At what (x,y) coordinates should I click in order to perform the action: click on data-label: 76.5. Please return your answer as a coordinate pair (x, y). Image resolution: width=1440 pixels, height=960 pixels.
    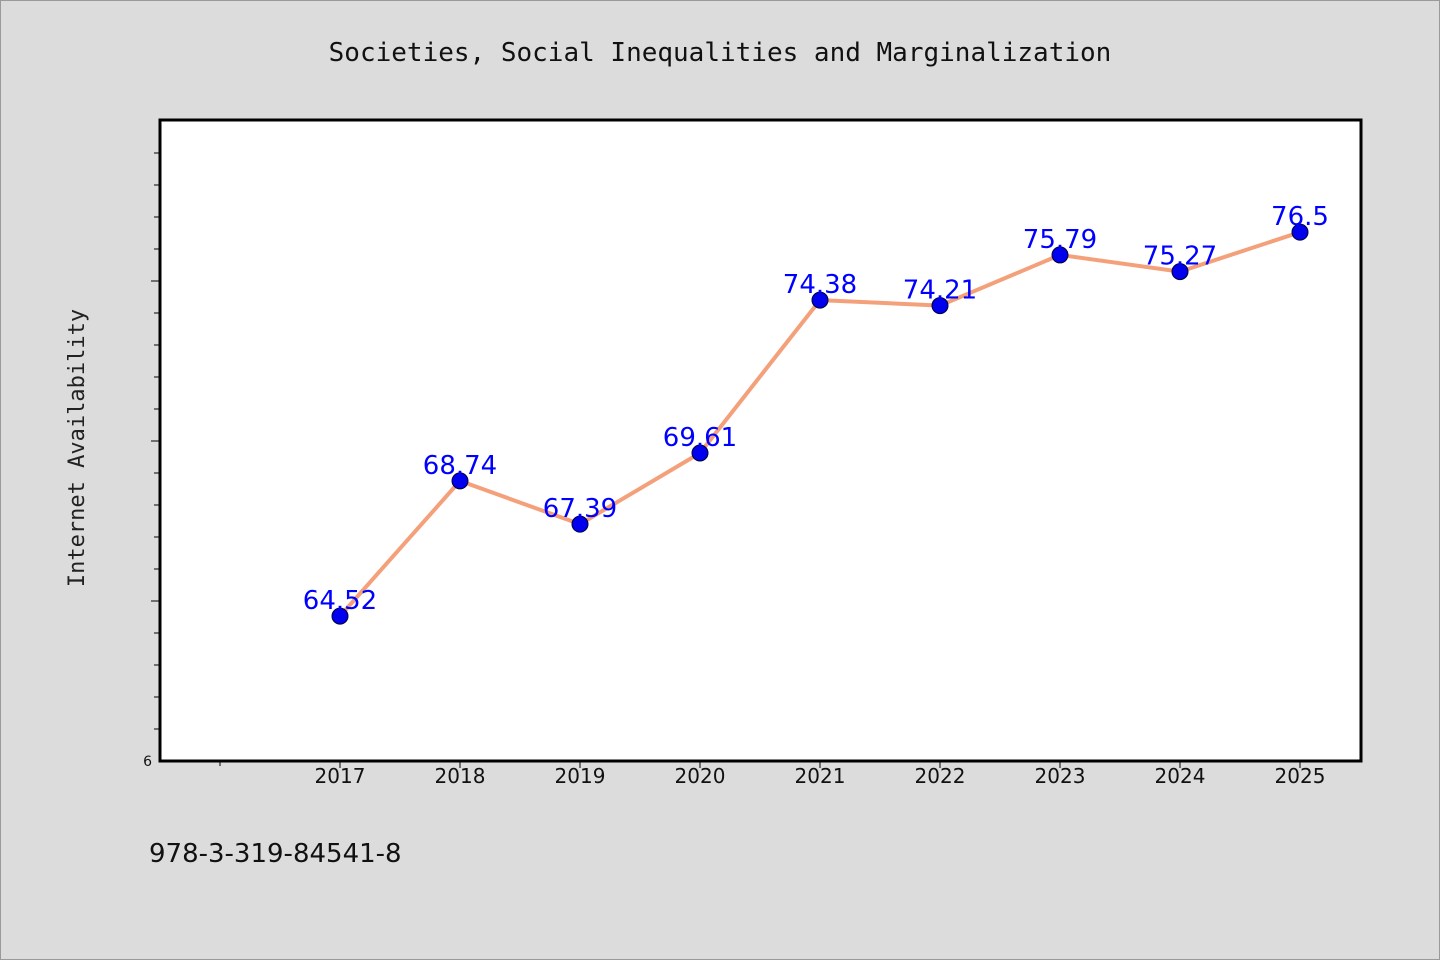
    Looking at the image, I should click on (1300, 217).